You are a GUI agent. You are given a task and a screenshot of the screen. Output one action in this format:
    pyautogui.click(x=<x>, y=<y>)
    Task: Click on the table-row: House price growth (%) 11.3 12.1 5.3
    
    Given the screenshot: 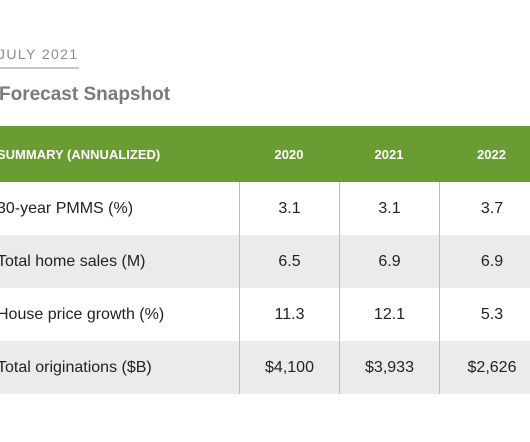 What is the action you would take?
    pyautogui.click(x=265, y=314)
    